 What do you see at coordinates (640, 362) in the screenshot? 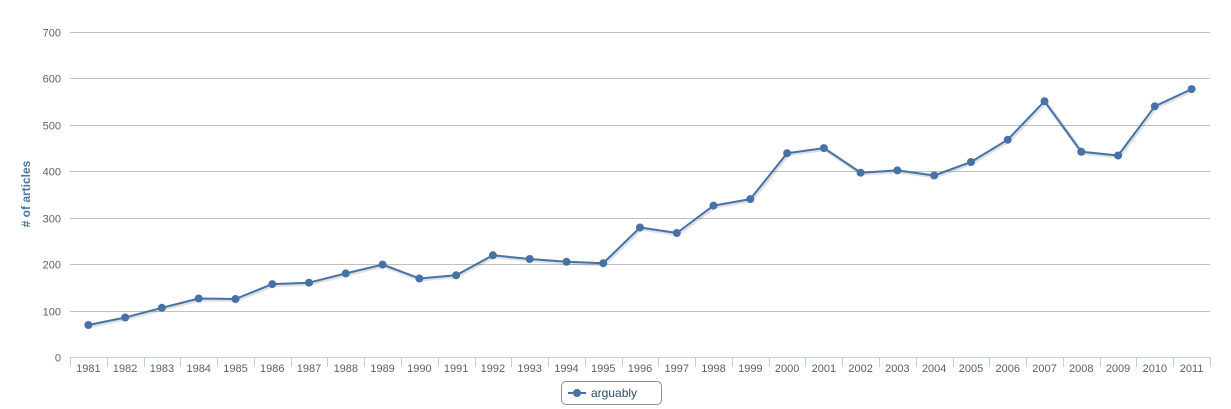
I see `x-axis` at bounding box center [640, 362].